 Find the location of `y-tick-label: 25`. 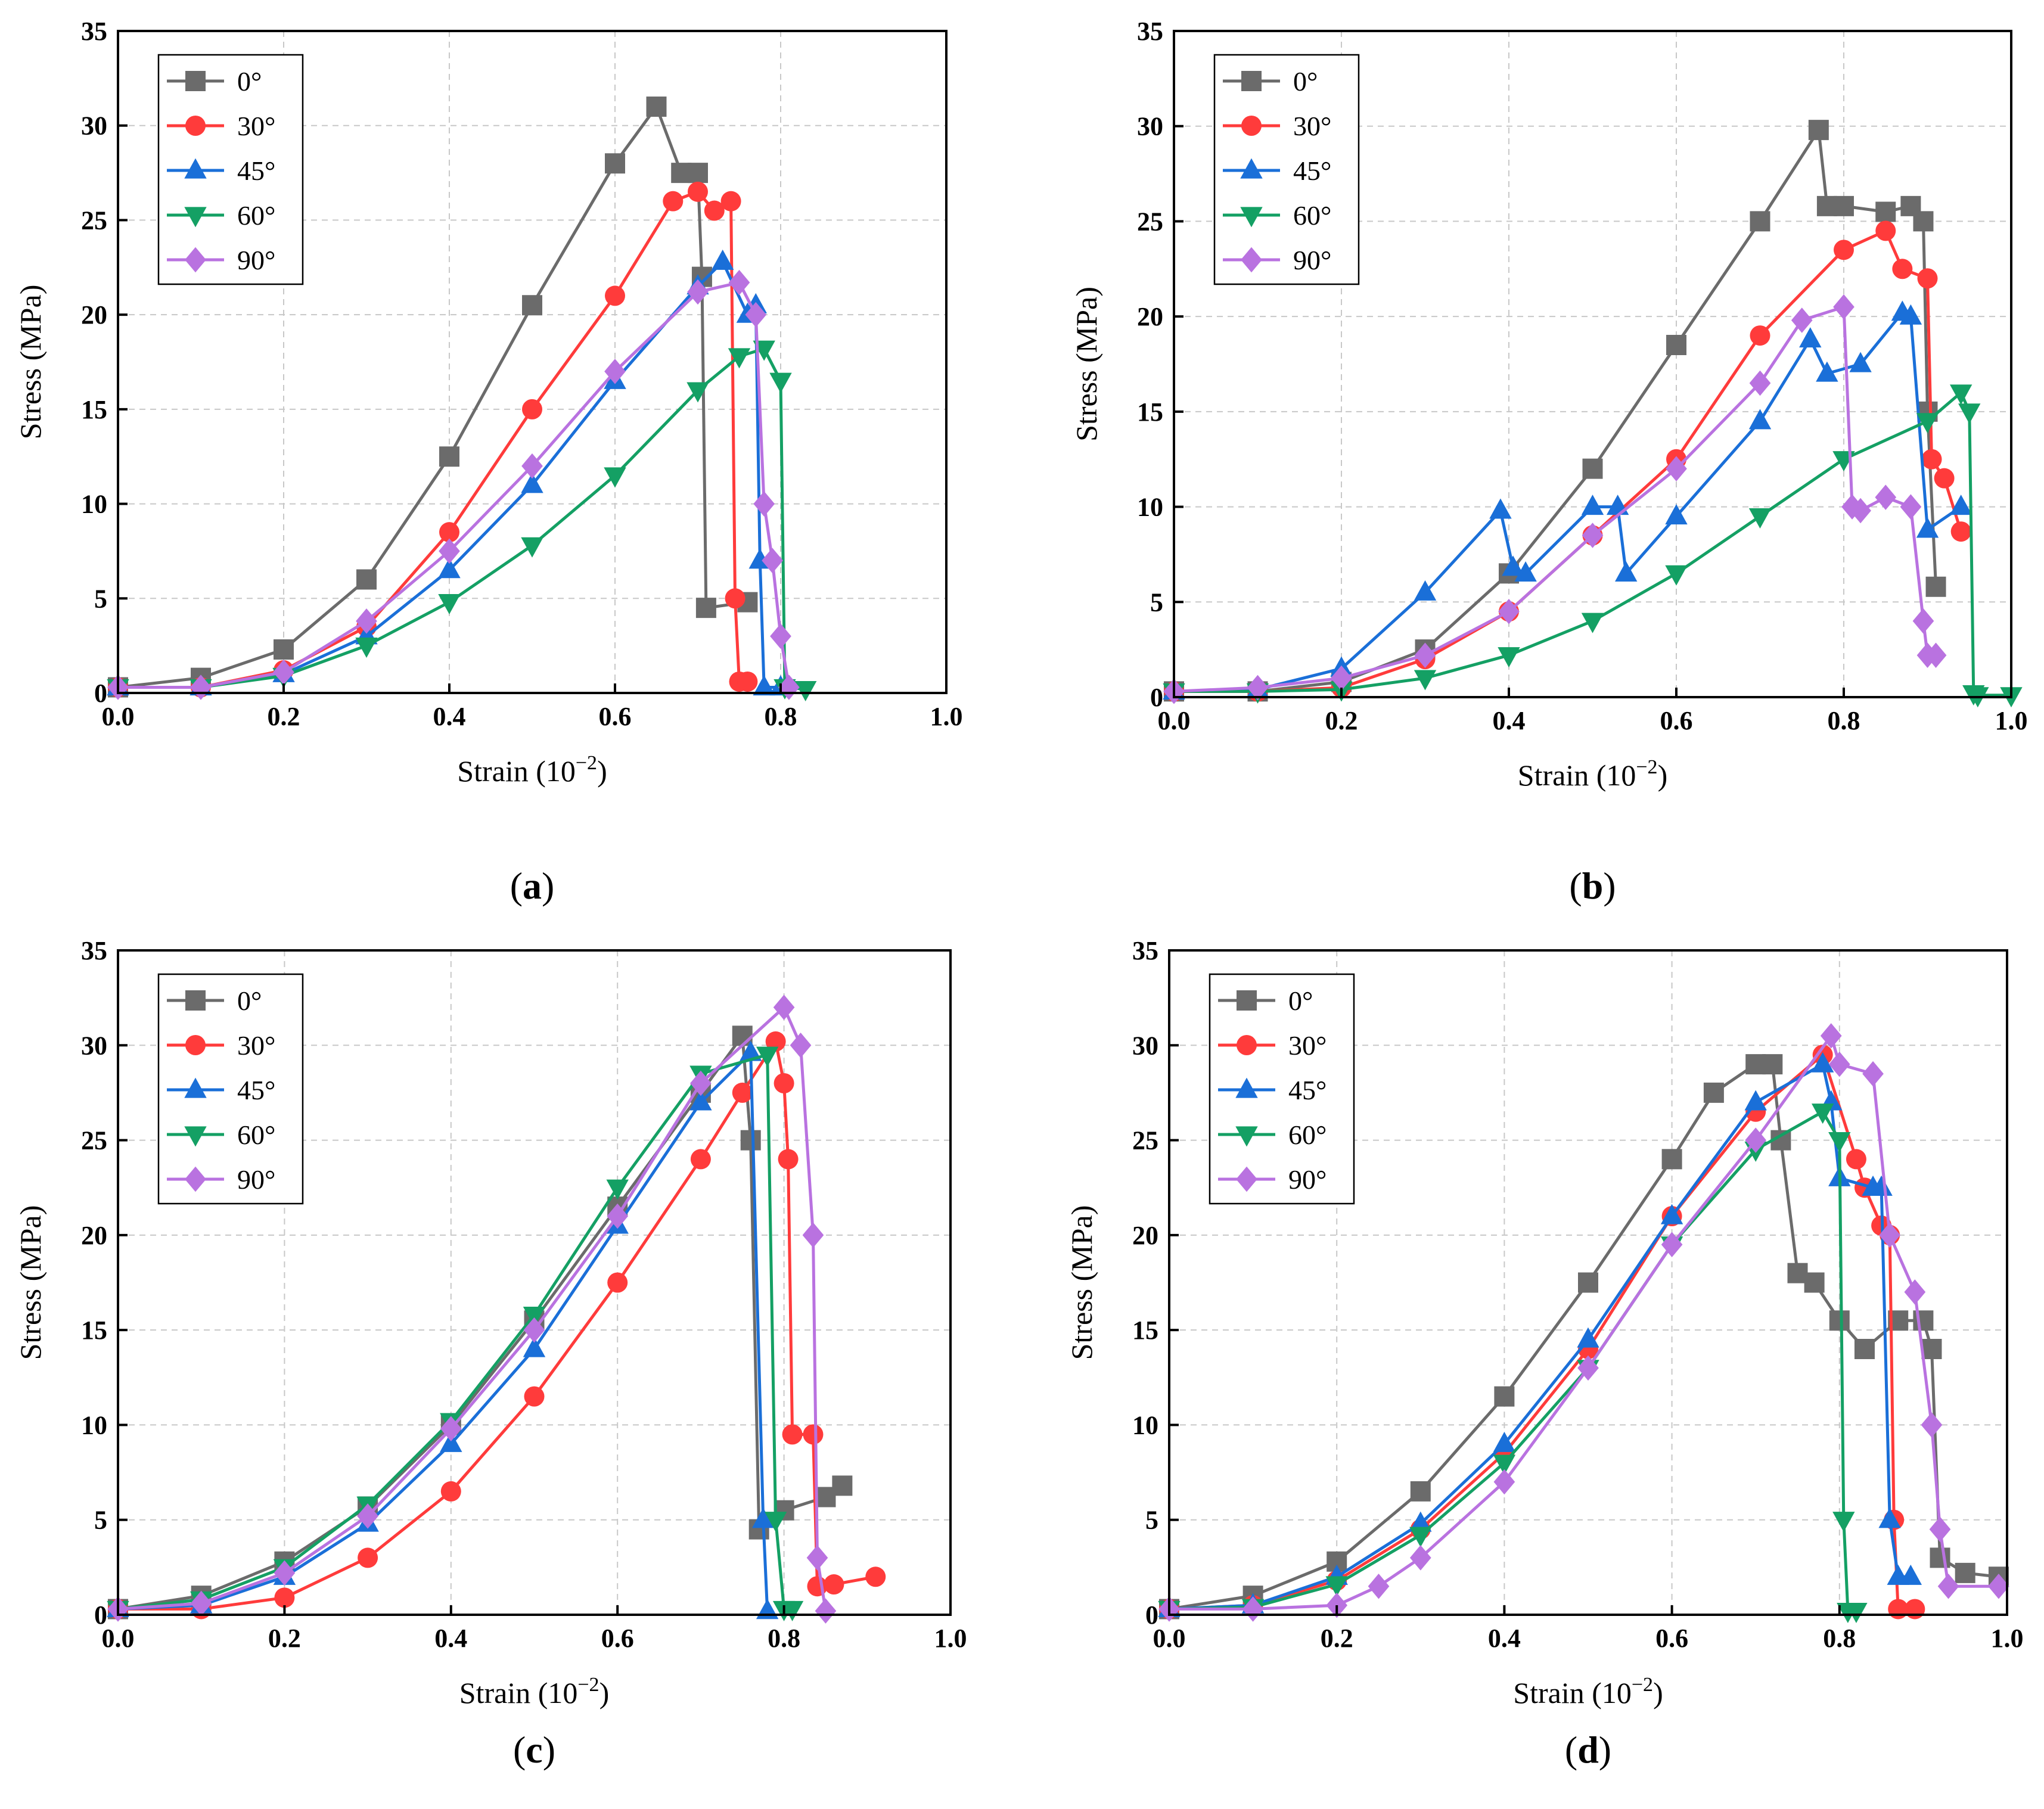

y-tick-label: 25 is located at coordinates (1150, 221).